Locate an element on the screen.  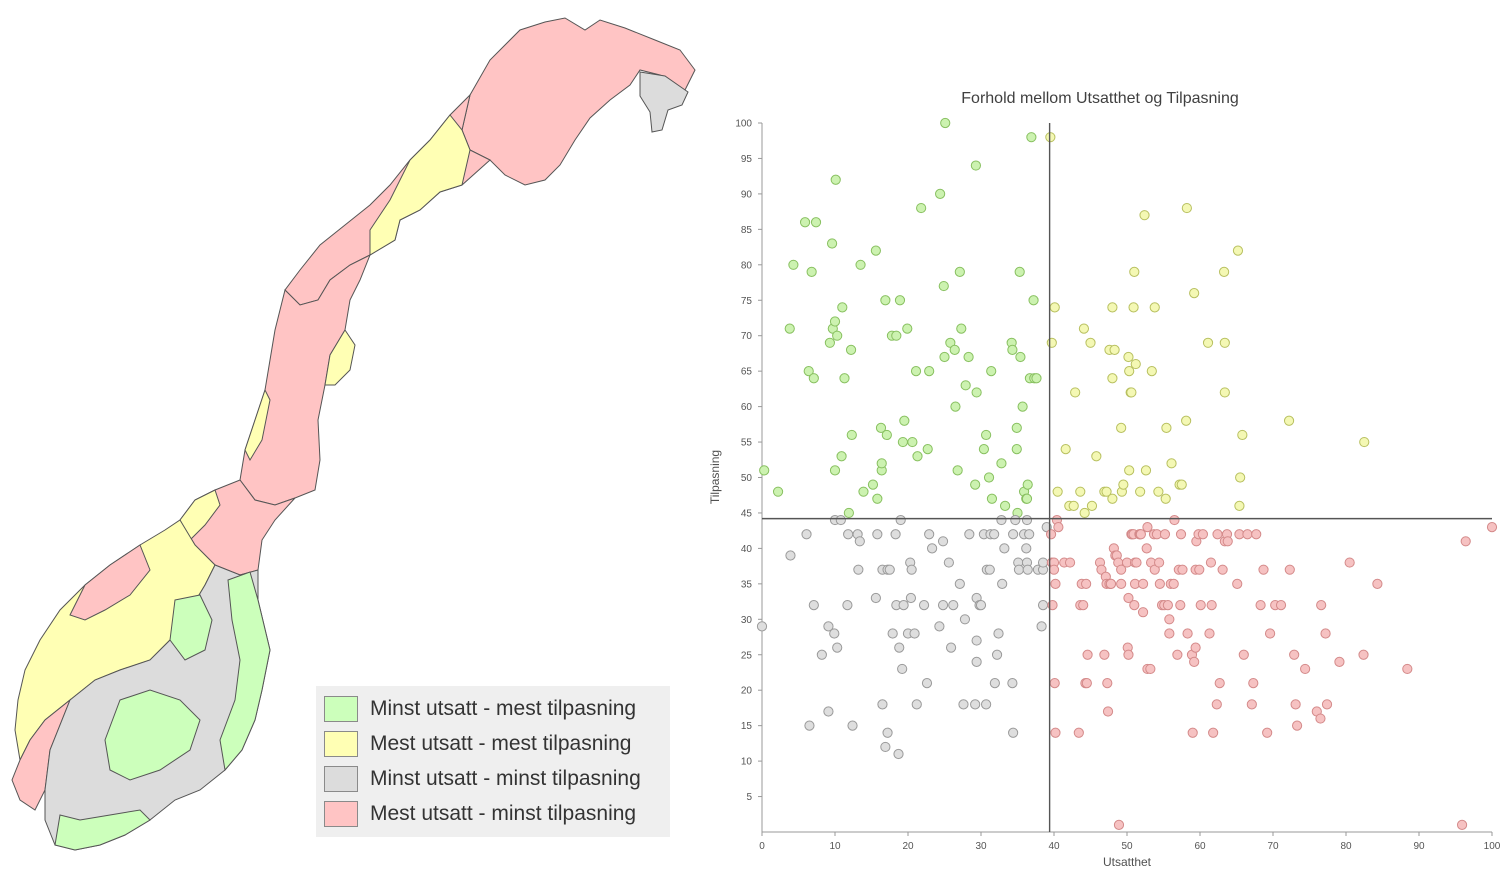
legend-label-red: Mest utsatt - minst tilpasning is located at coordinates (503, 813).